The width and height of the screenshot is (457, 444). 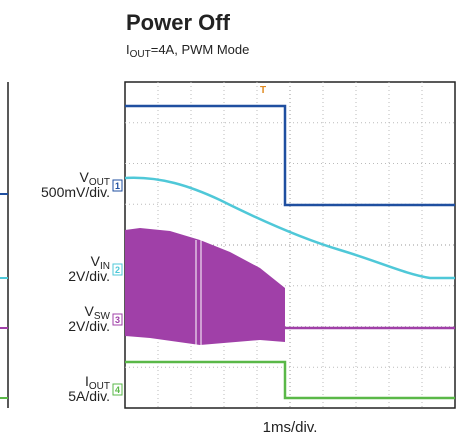 I want to click on channel-name: IOUT, so click(x=97, y=382).